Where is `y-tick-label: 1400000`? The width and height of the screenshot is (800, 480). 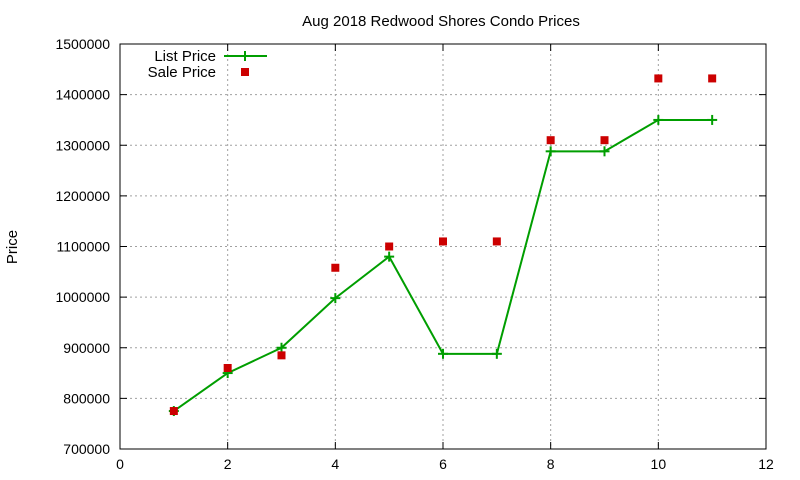 y-tick-label: 1400000 is located at coordinates (82, 95).